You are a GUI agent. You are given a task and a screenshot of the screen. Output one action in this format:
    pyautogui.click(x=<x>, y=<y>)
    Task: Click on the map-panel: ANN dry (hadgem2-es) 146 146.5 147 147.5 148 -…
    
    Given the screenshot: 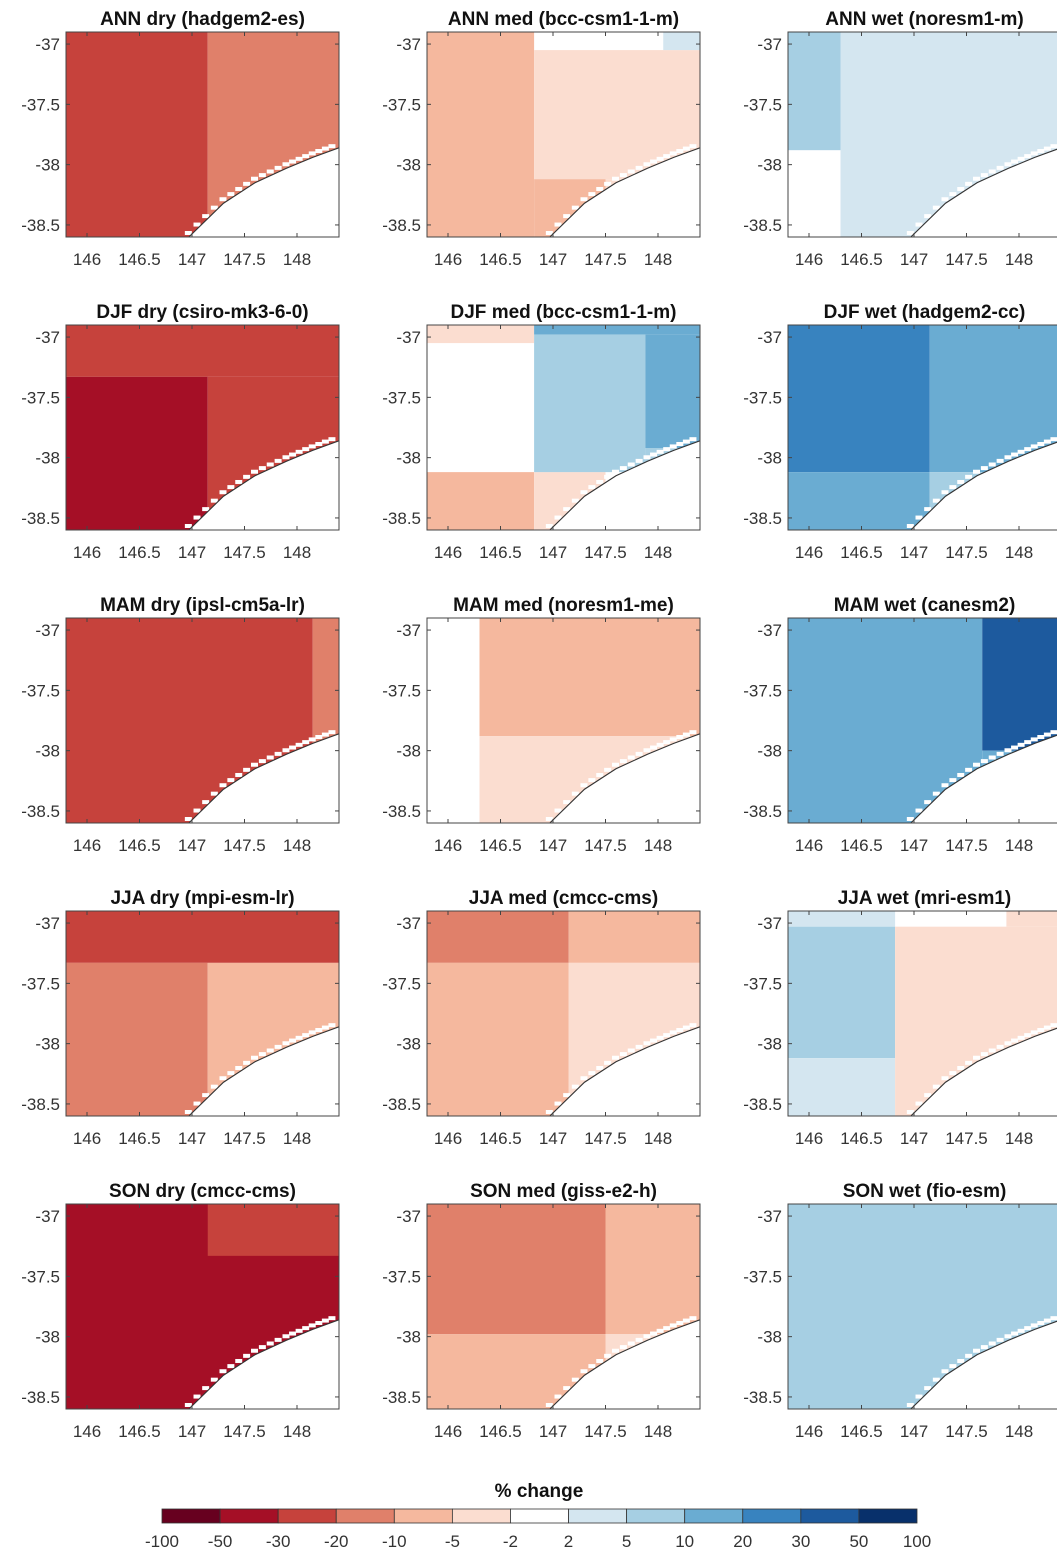 What is the action you would take?
    pyautogui.click(x=180, y=139)
    